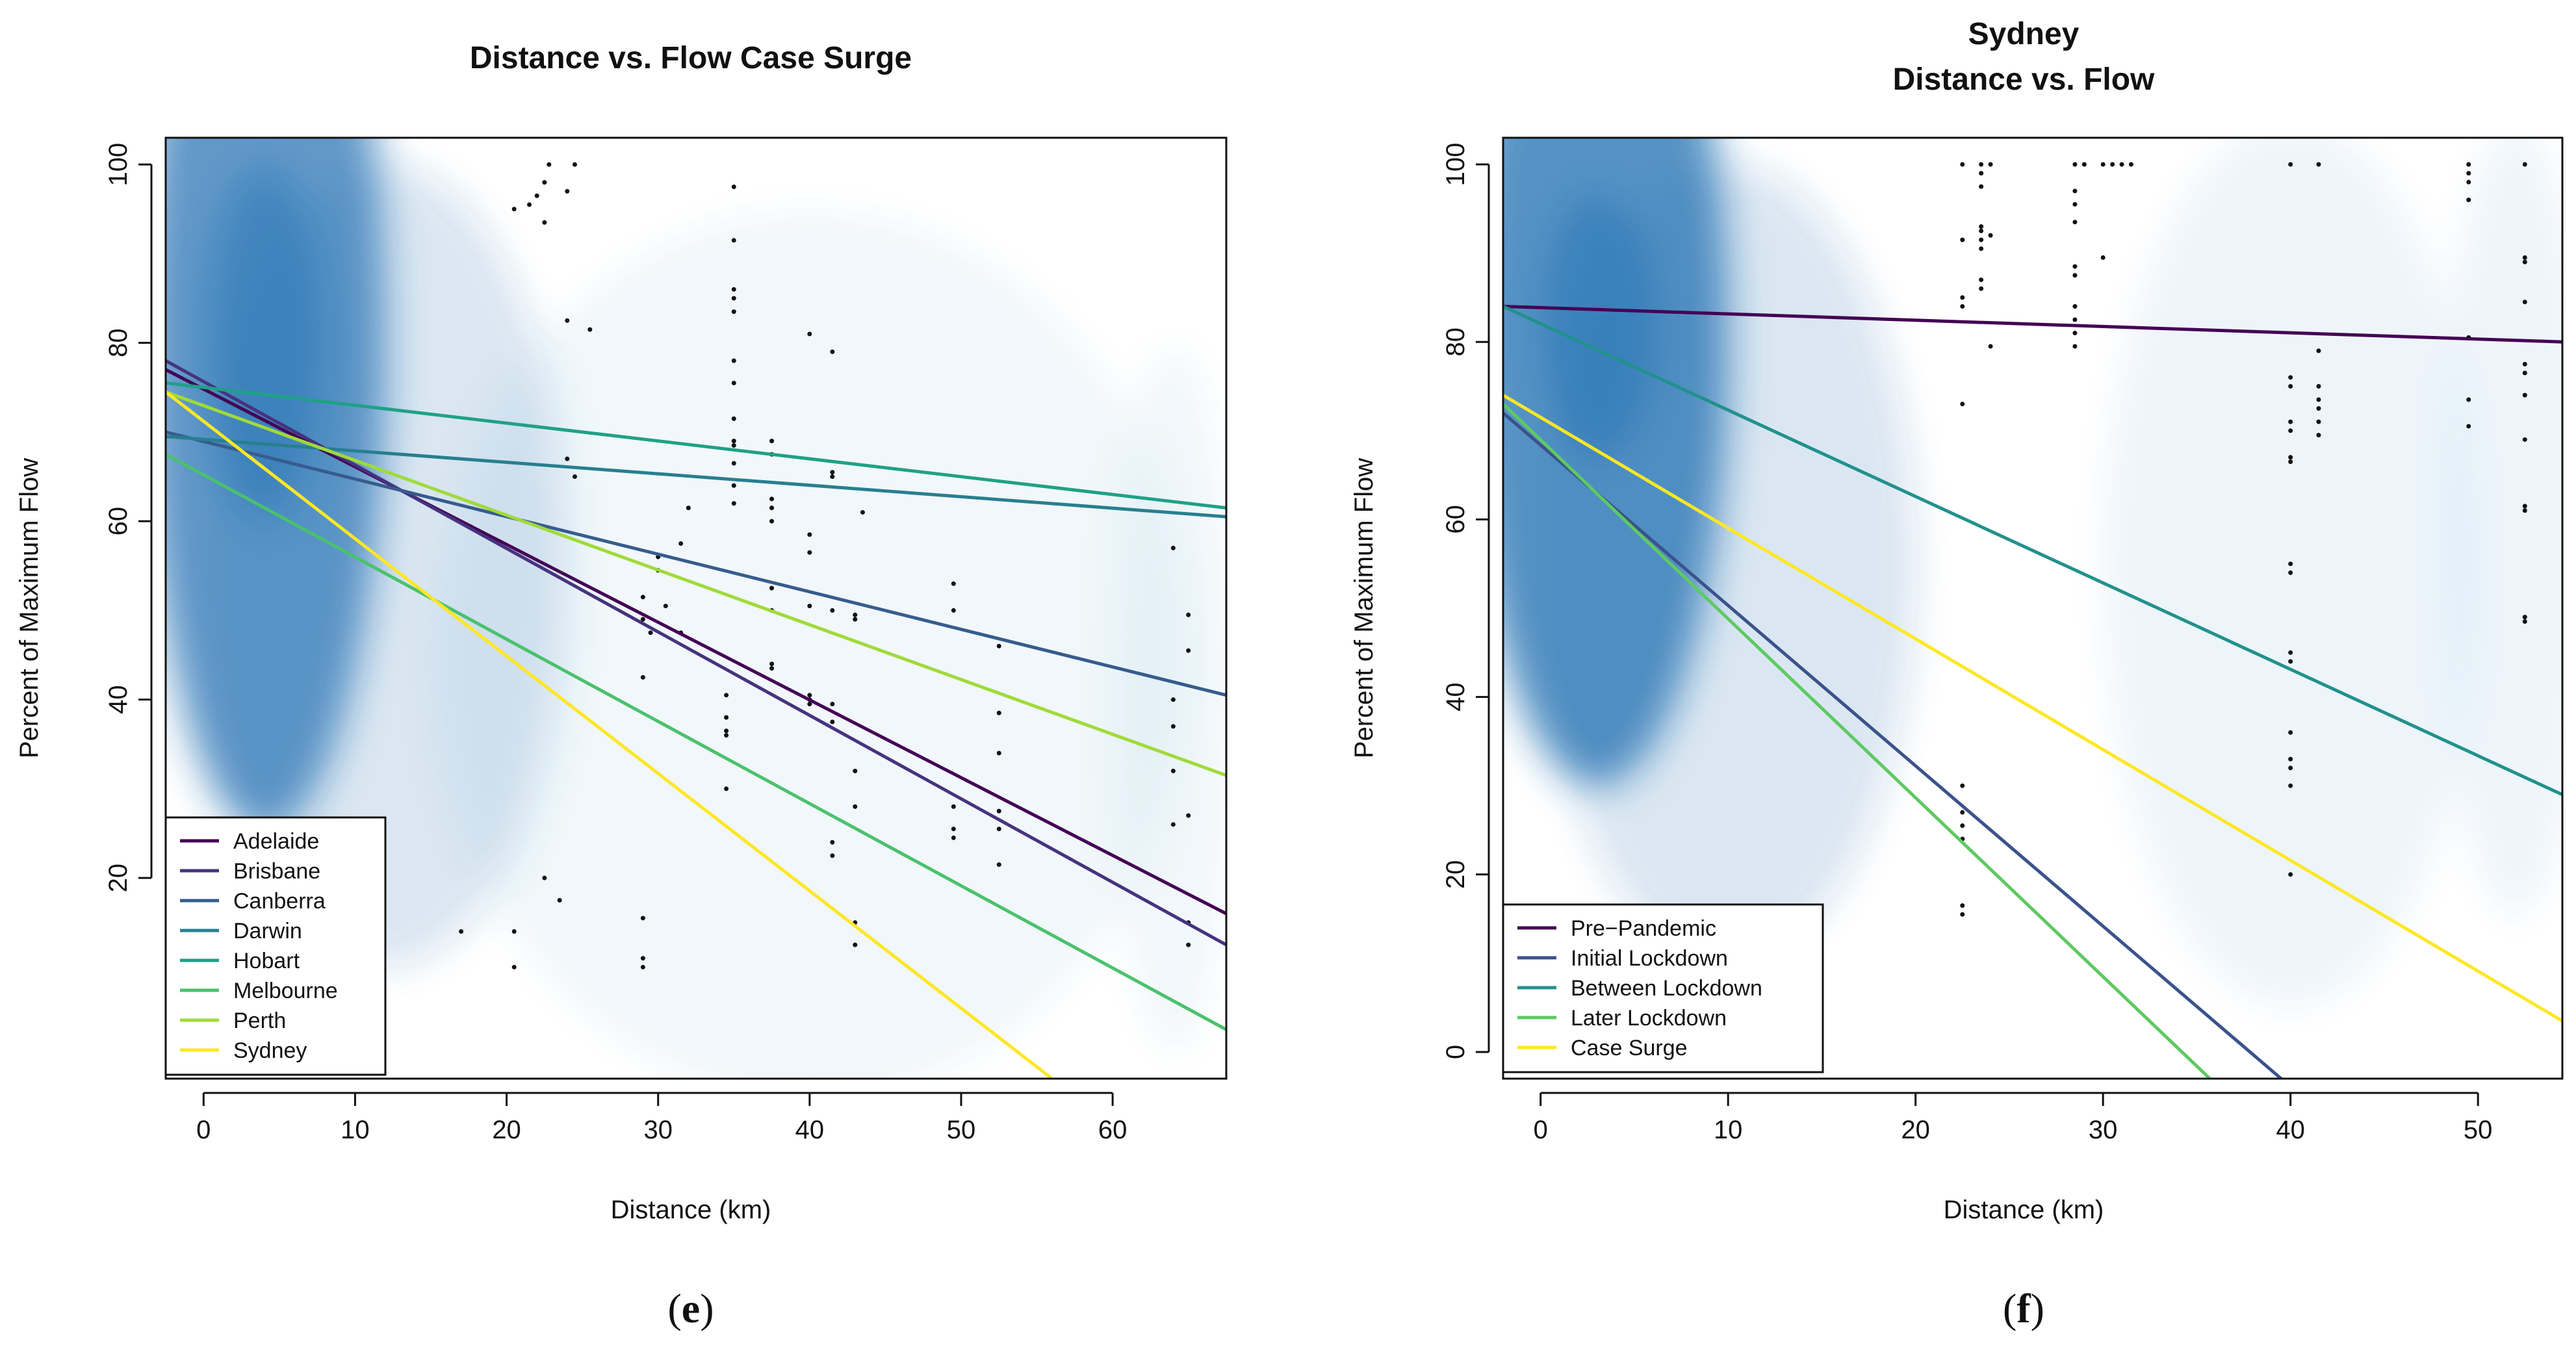  I want to click on y-tick-label: 20, so click(1456, 875).